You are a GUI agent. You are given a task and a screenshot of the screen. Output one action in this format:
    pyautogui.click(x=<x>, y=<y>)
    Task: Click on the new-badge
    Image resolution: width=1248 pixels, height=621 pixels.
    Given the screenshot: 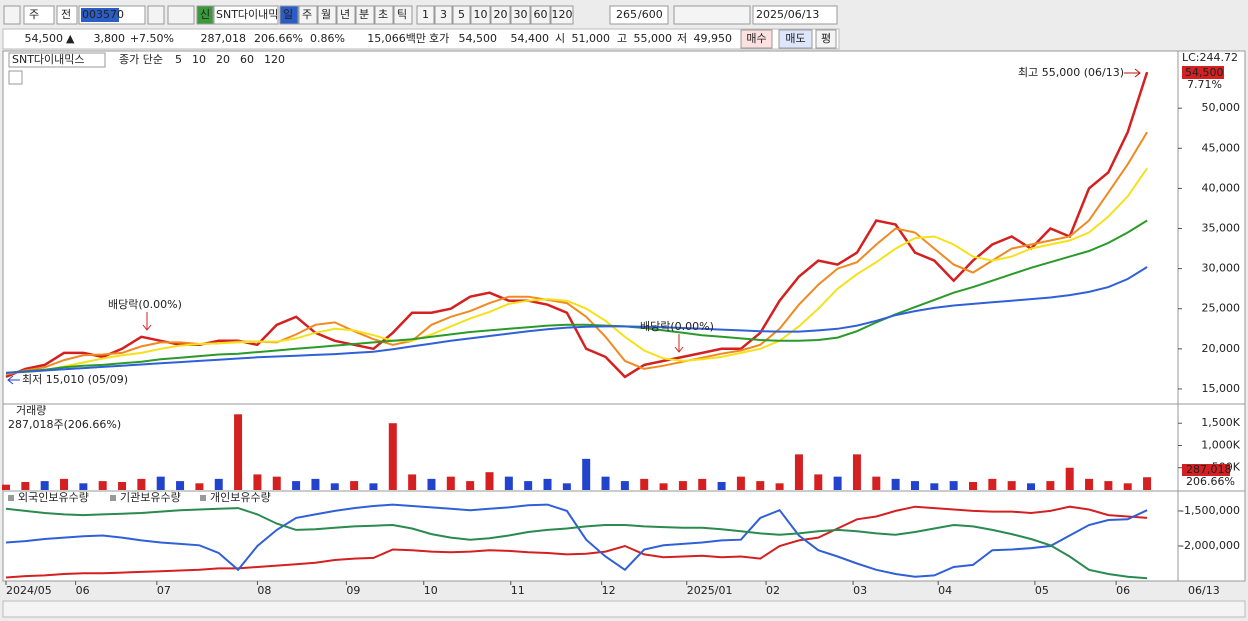 What is the action you would take?
    pyautogui.click(x=205, y=15)
    